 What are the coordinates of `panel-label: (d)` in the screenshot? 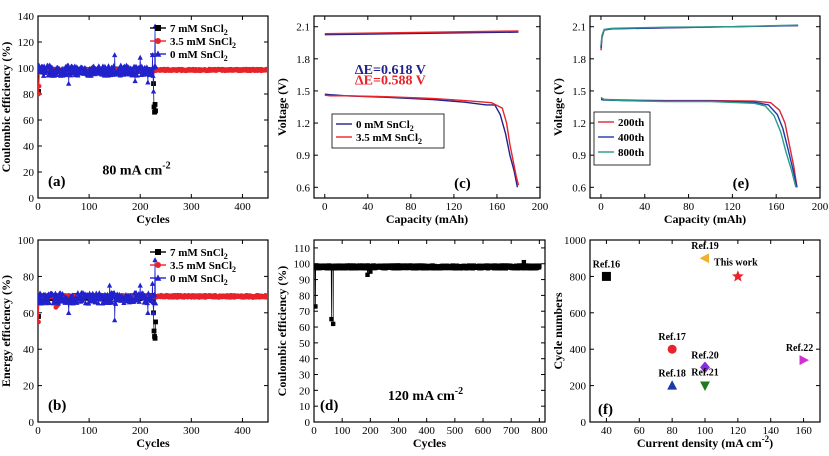 It's located at (329, 406).